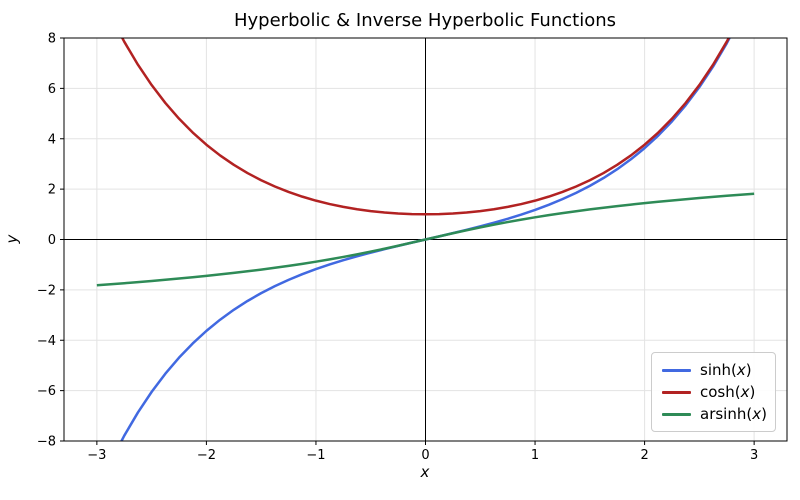  What do you see at coordinates (206, 455) in the screenshot?
I see `x-tick-label: −2` at bounding box center [206, 455].